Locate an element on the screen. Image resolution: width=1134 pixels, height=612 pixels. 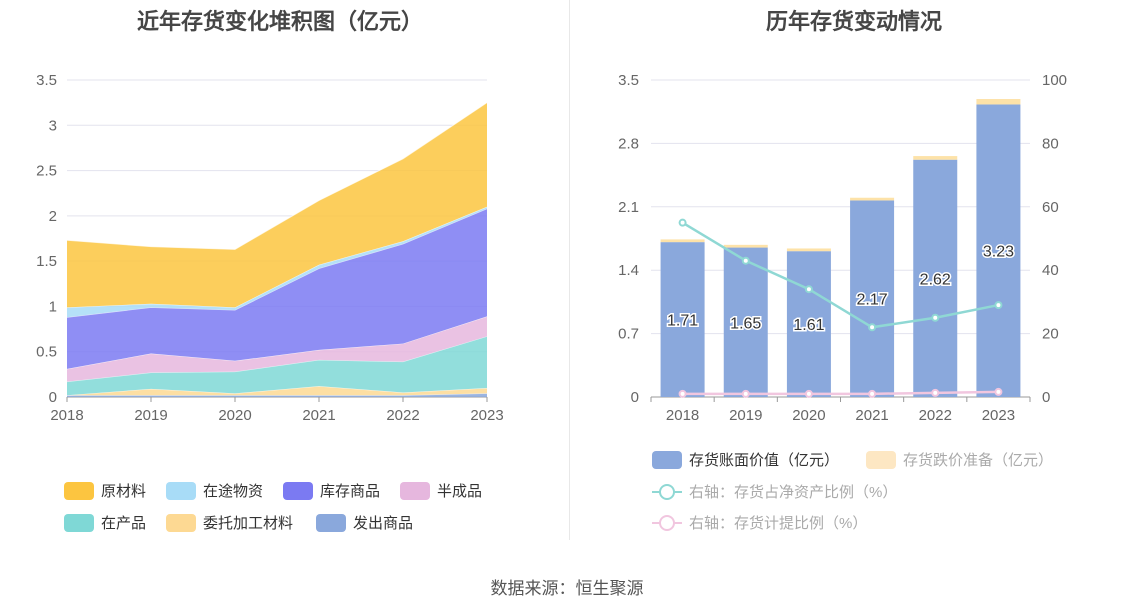
y-tick-label: 2.8 is located at coordinates (628, 143).